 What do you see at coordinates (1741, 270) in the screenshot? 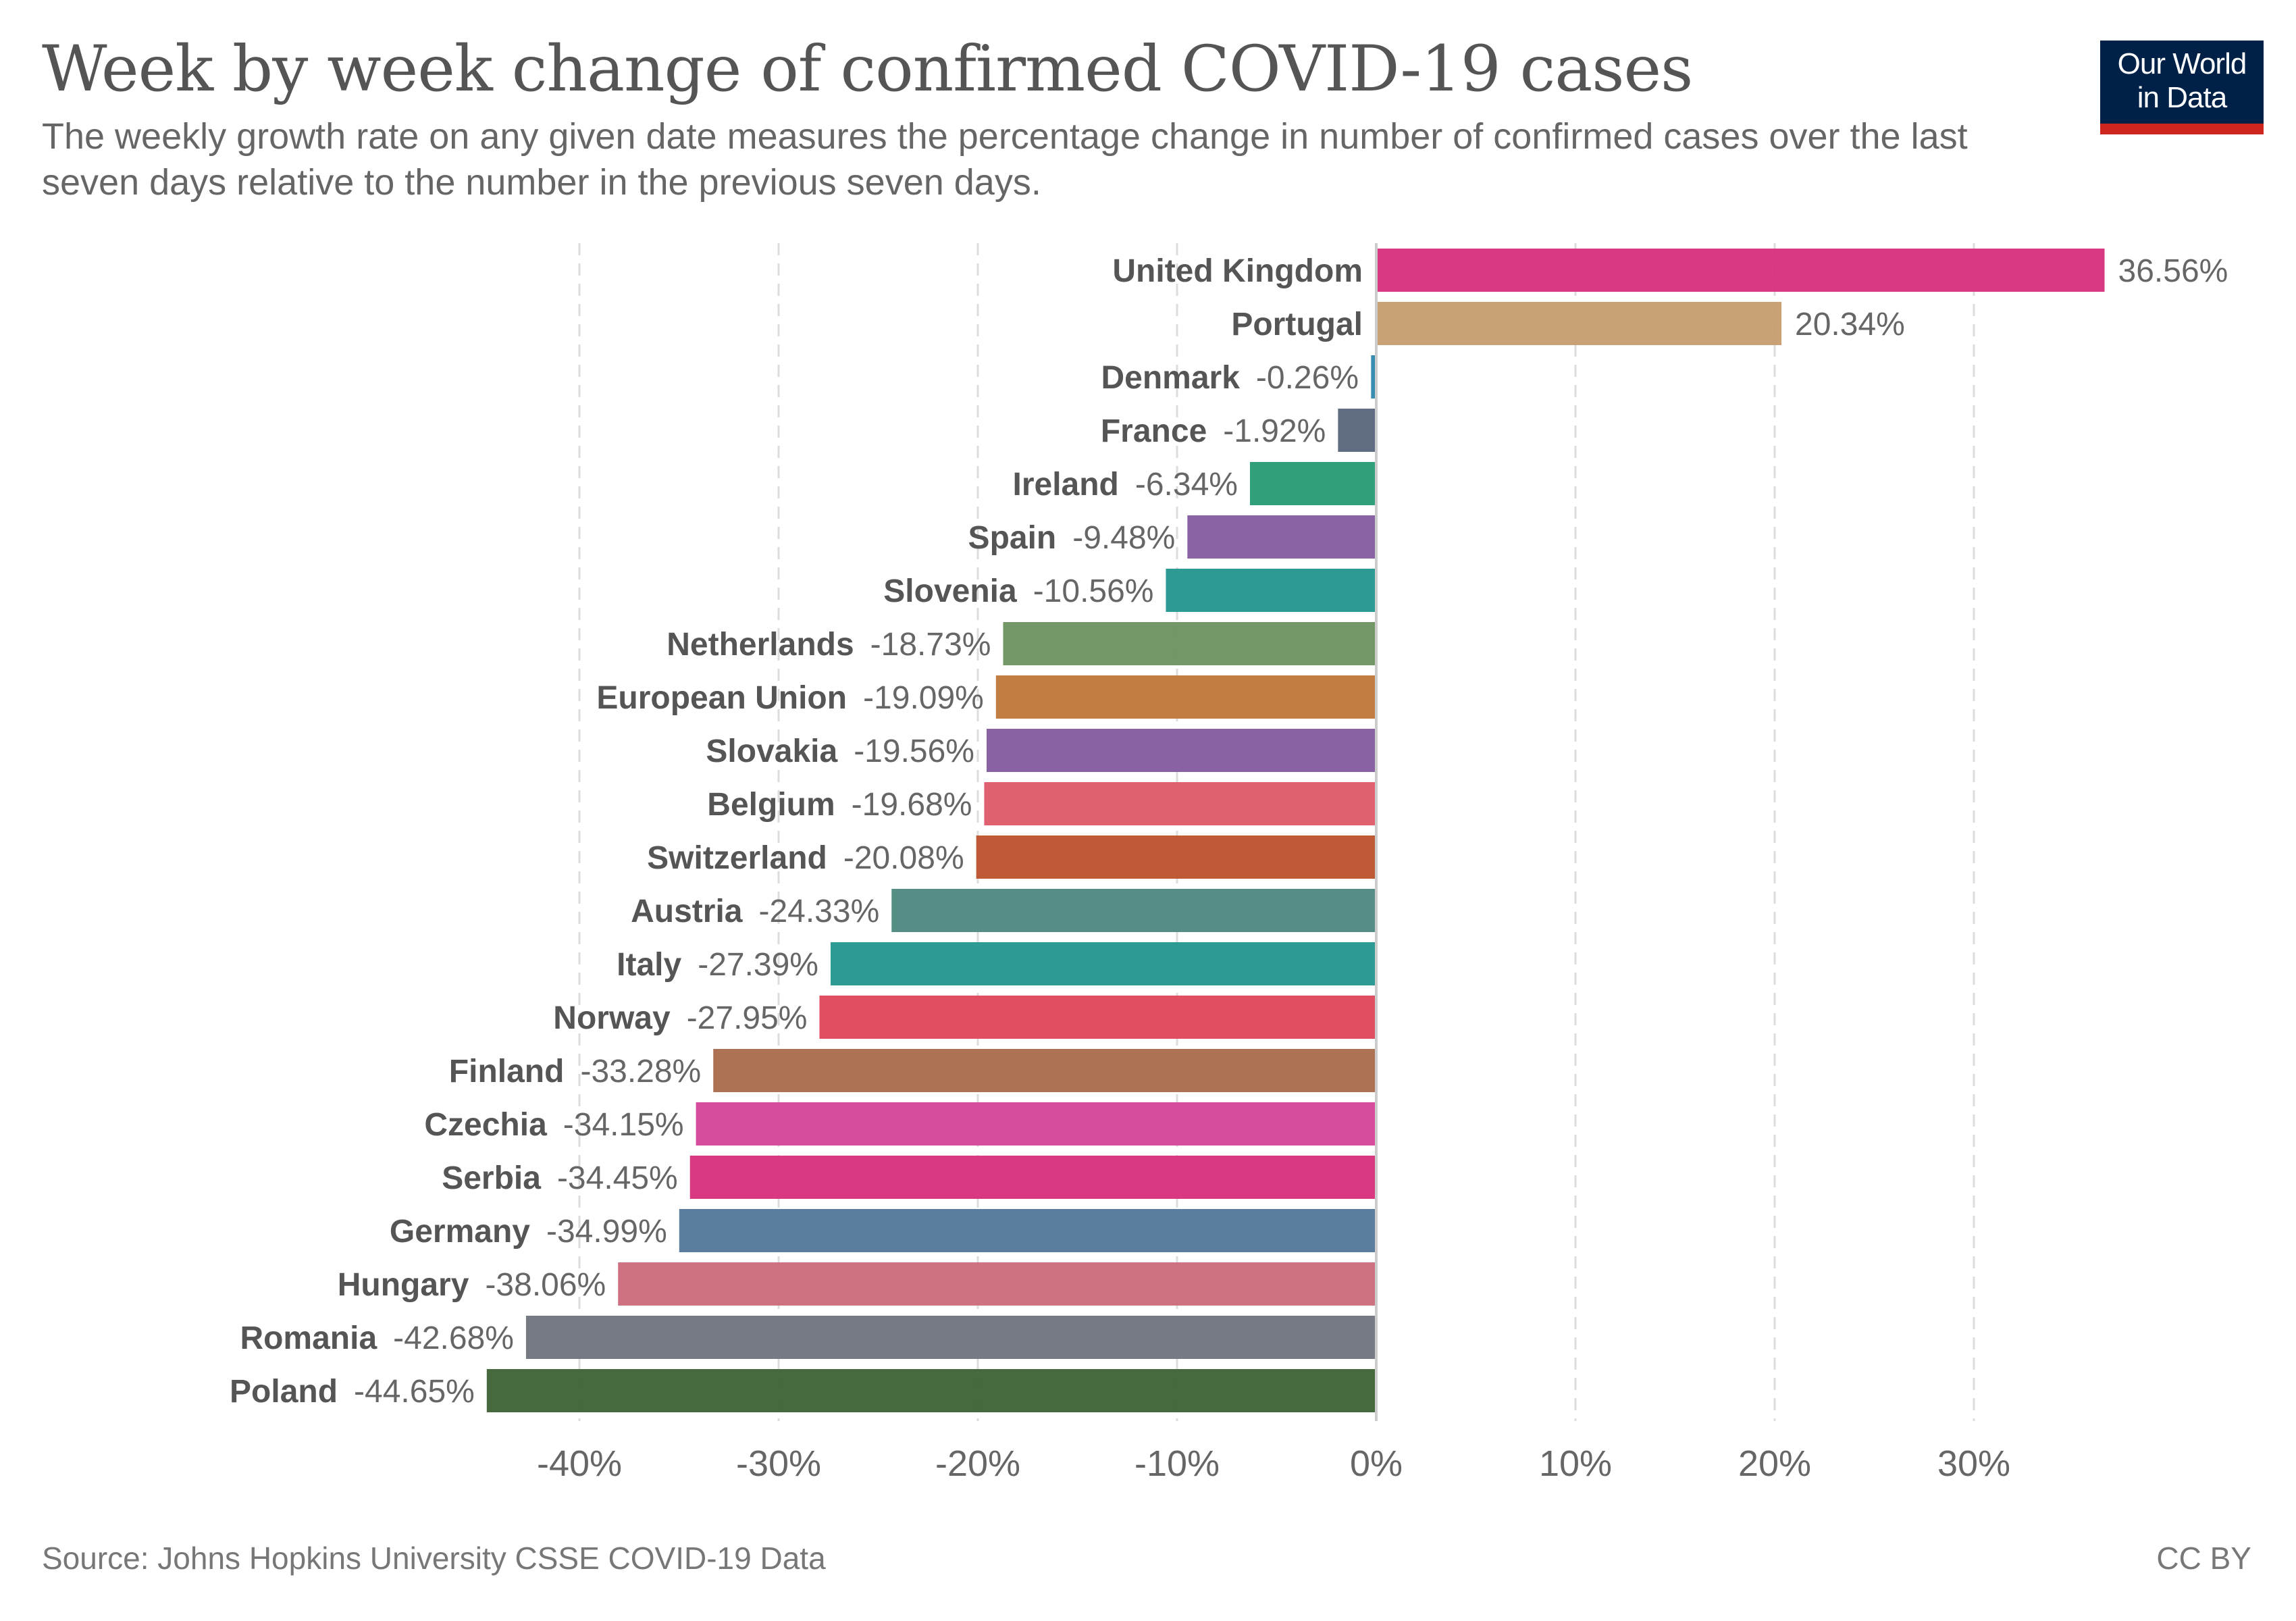
I see `bar-united-kingdom` at bounding box center [1741, 270].